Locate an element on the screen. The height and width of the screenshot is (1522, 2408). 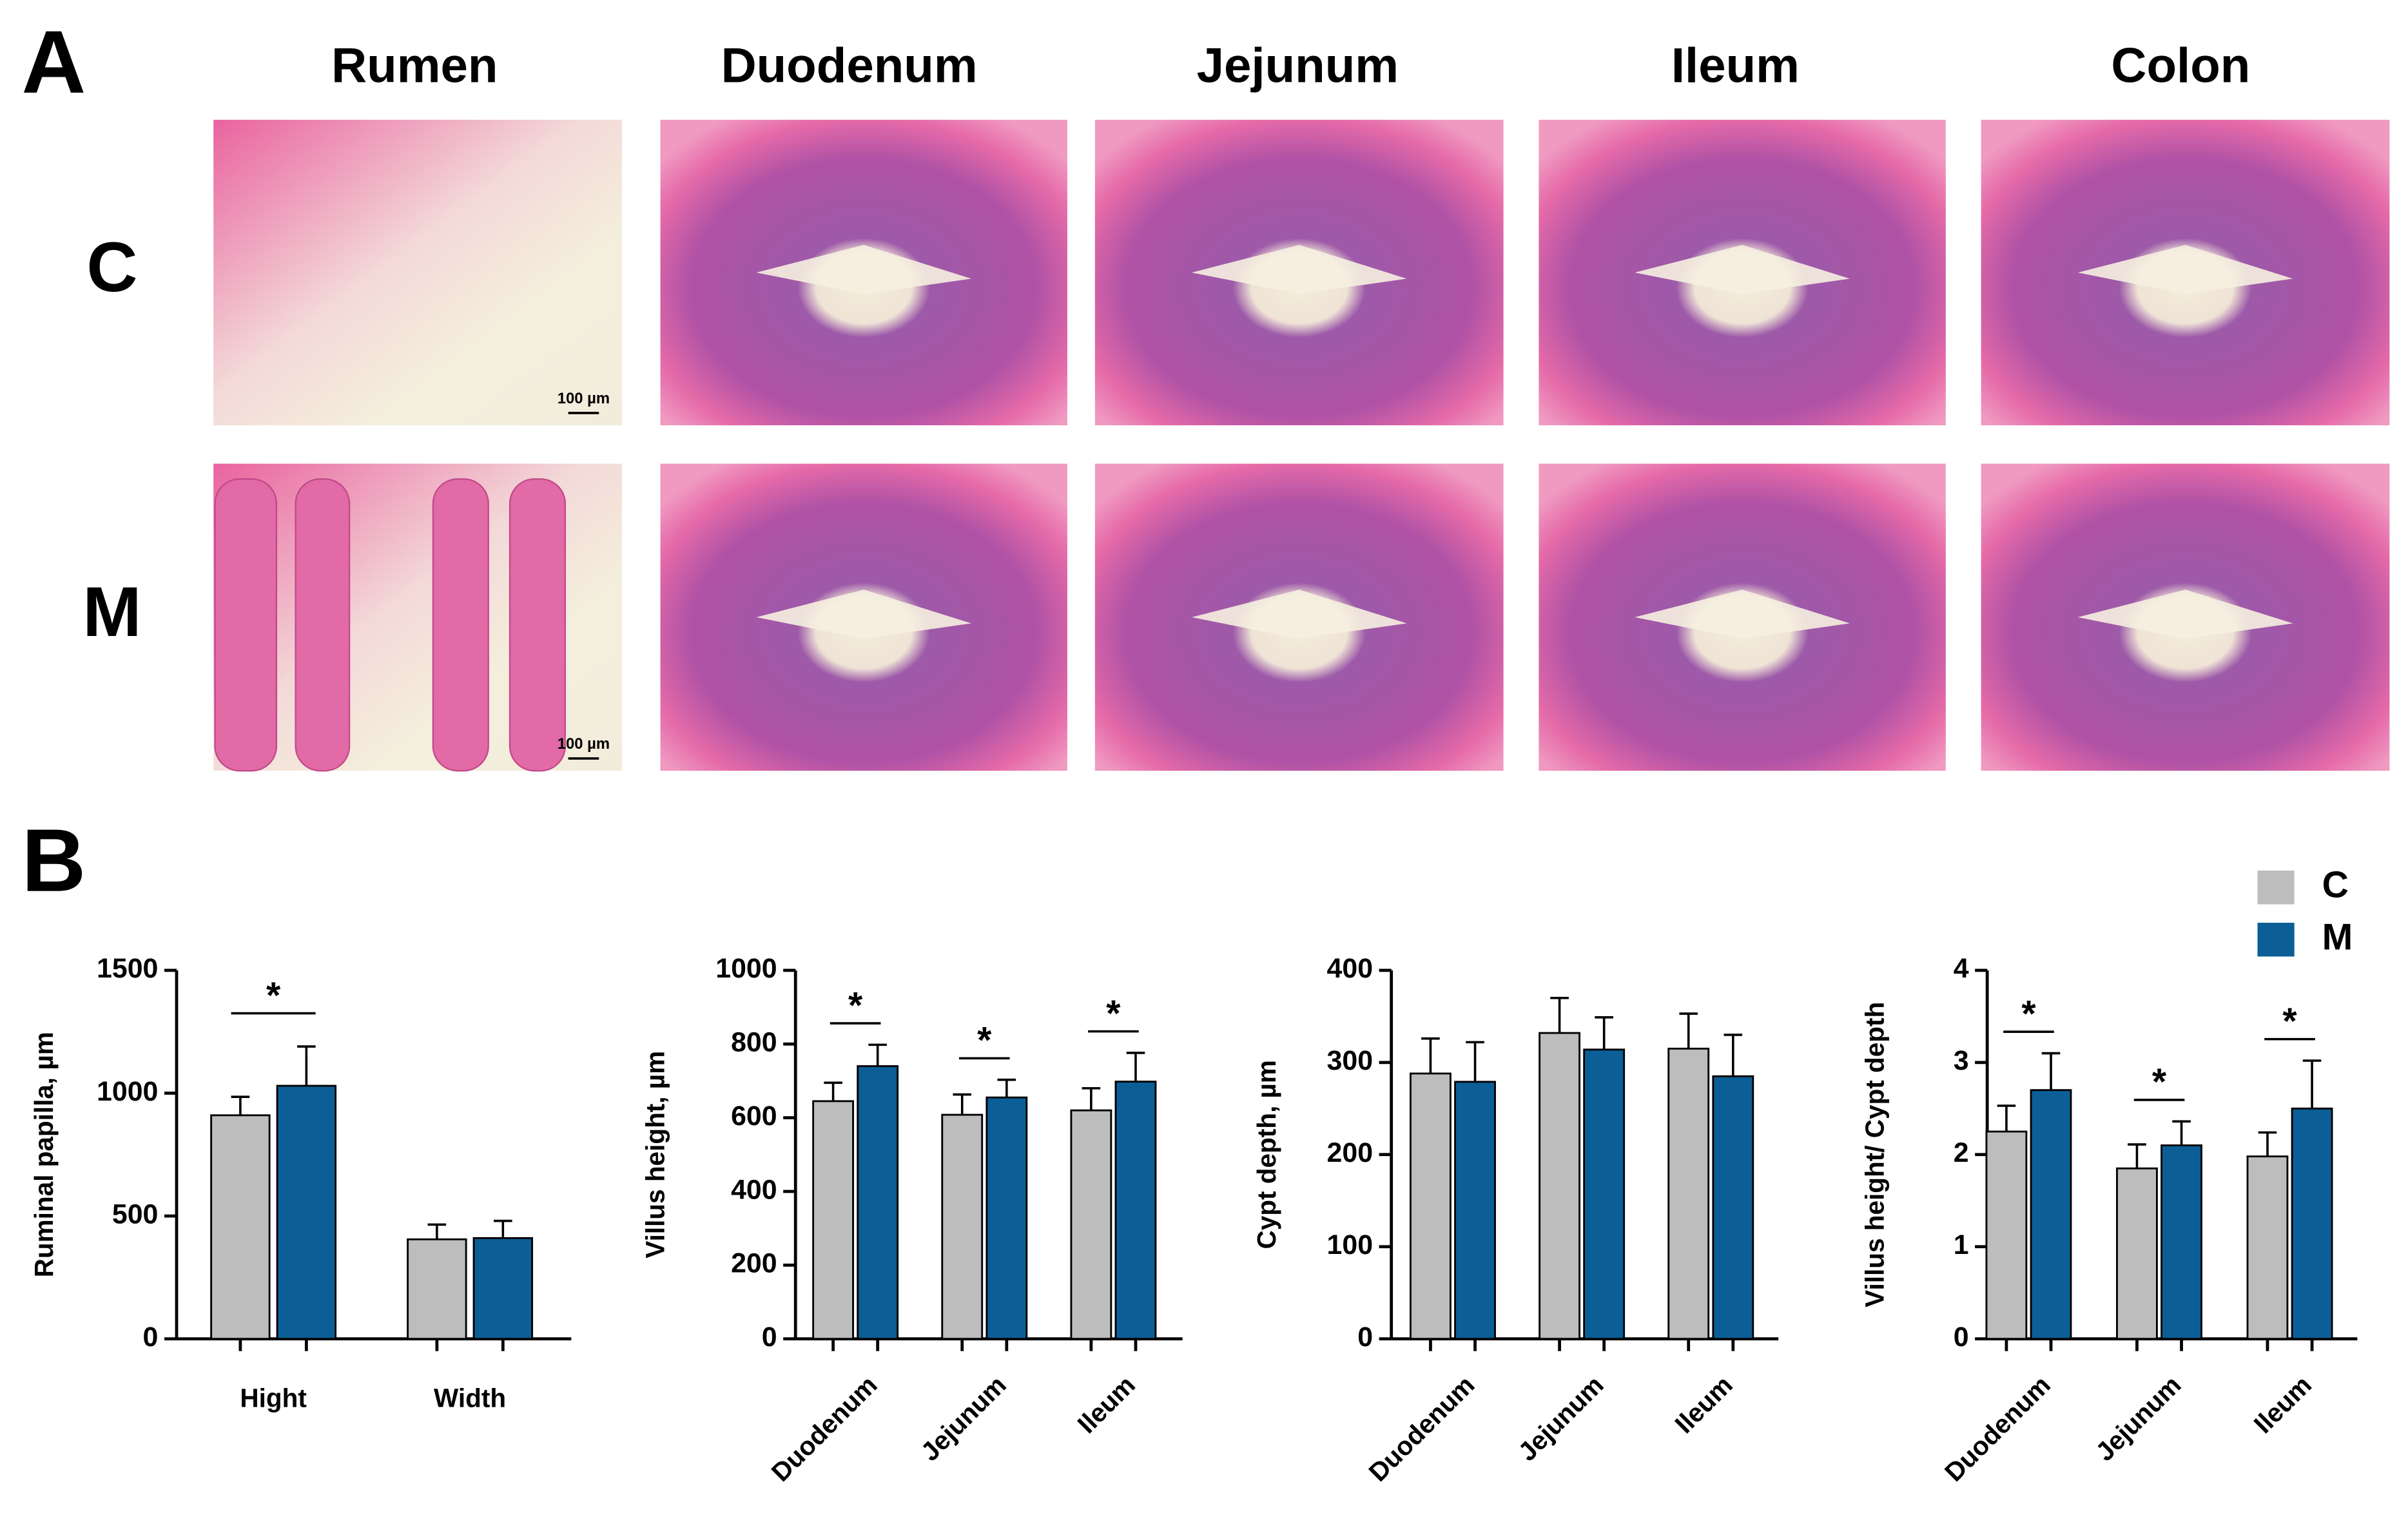
papilla is located at coordinates (246, 625).